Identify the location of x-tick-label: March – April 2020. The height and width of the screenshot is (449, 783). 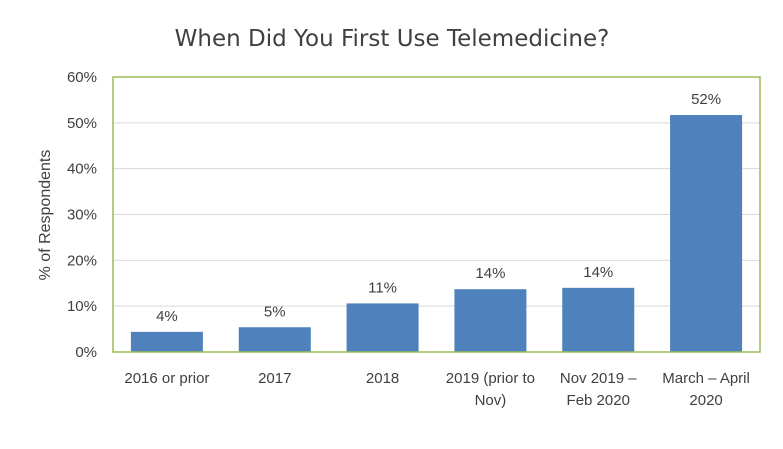
(706, 389).